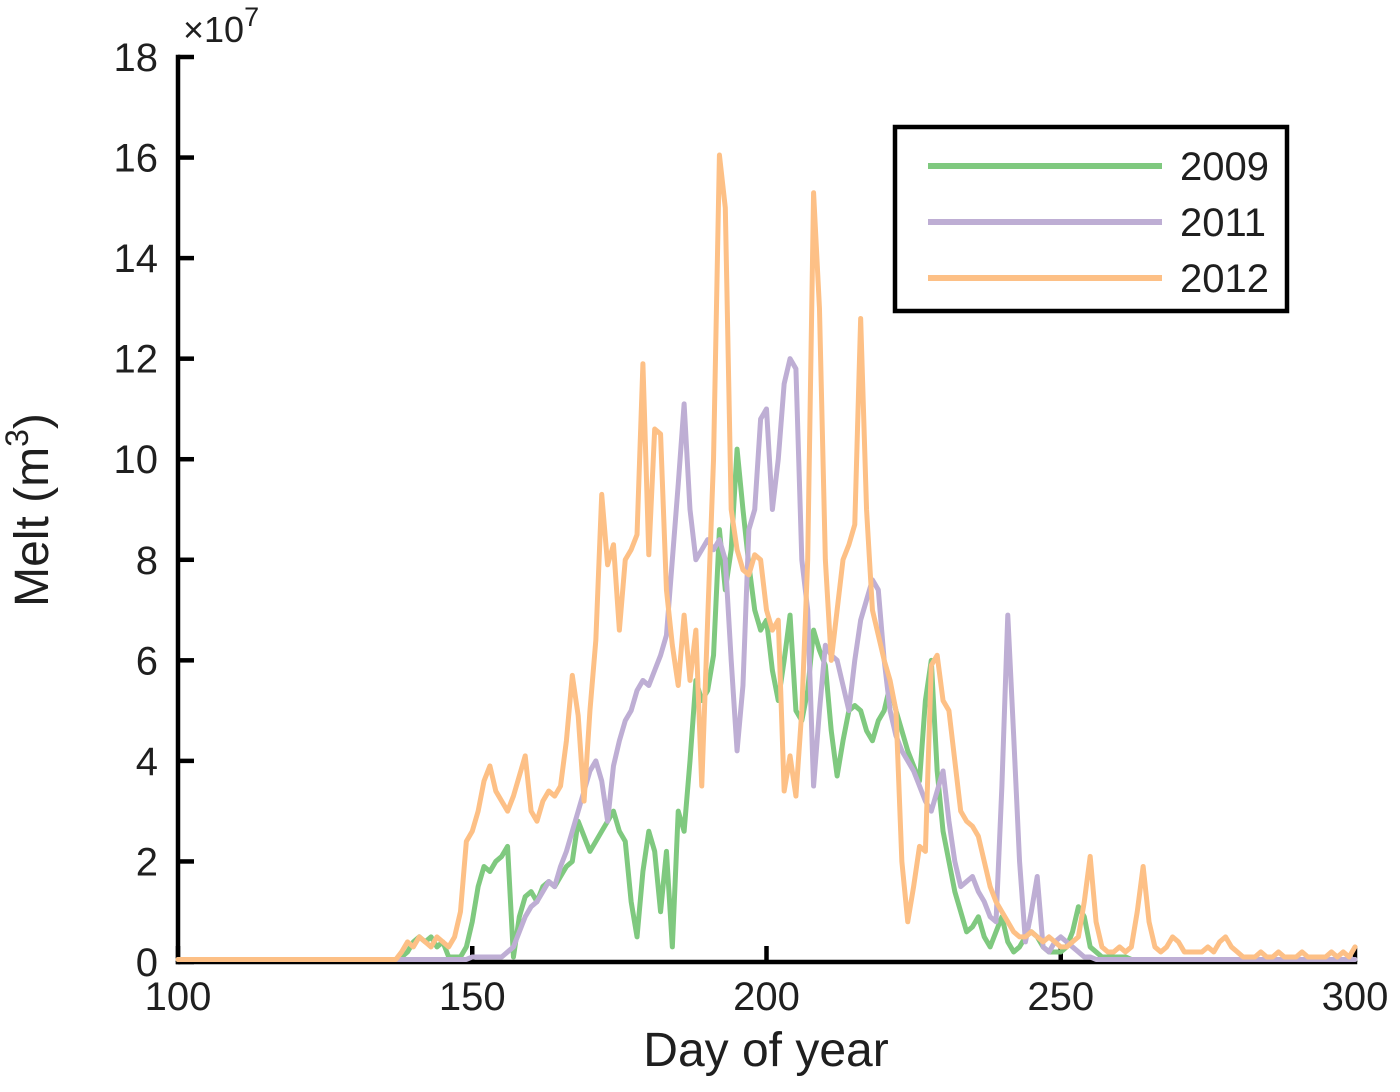 The width and height of the screenshot is (1400, 1092). Describe the element at coordinates (136, 159) in the screenshot. I see `y-tick-label: 16` at that location.